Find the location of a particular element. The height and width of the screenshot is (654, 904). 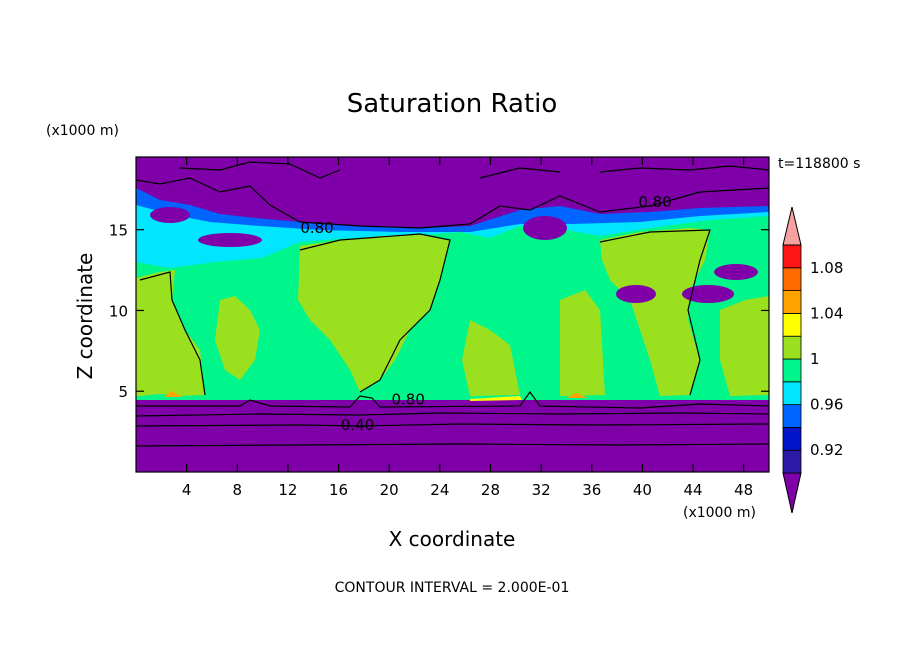

x-tick-label: 36 is located at coordinates (591, 490).